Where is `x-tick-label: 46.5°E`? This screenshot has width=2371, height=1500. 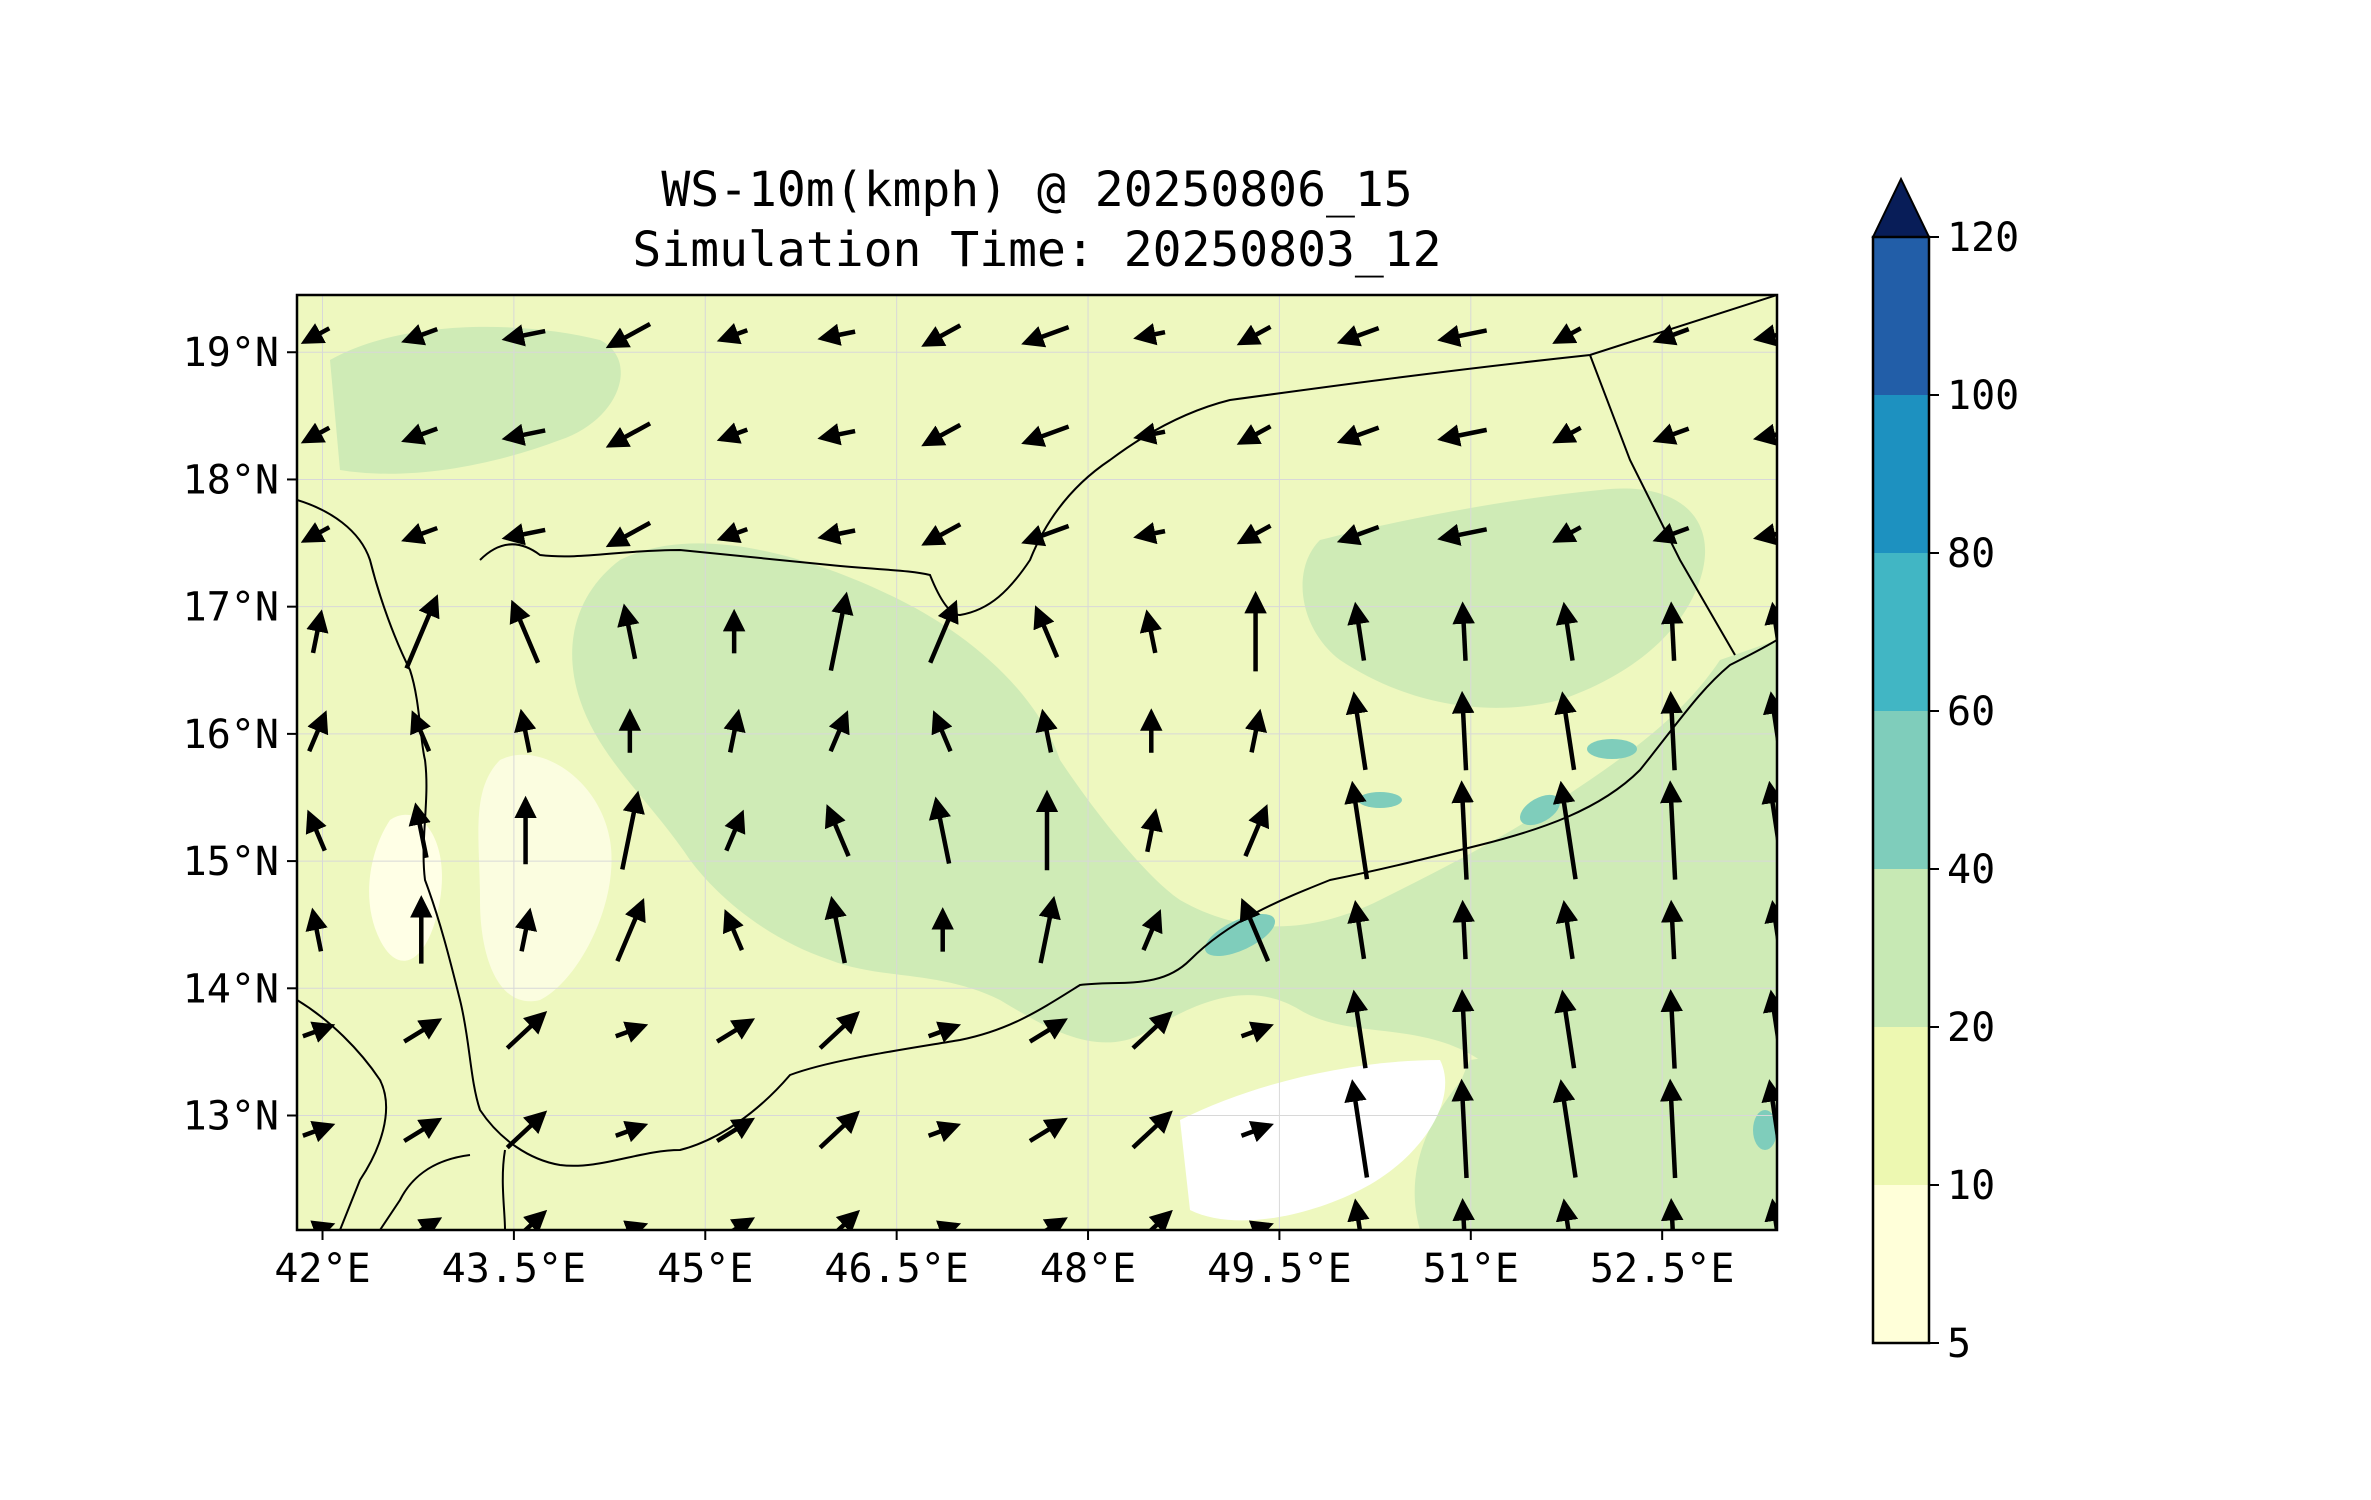 x-tick-label: 46.5°E is located at coordinates (896, 1269).